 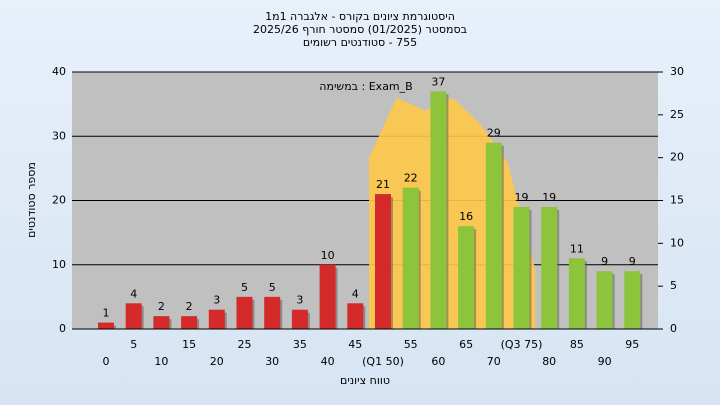 I want to click on x-tick-label: 45, so click(x=355, y=344).